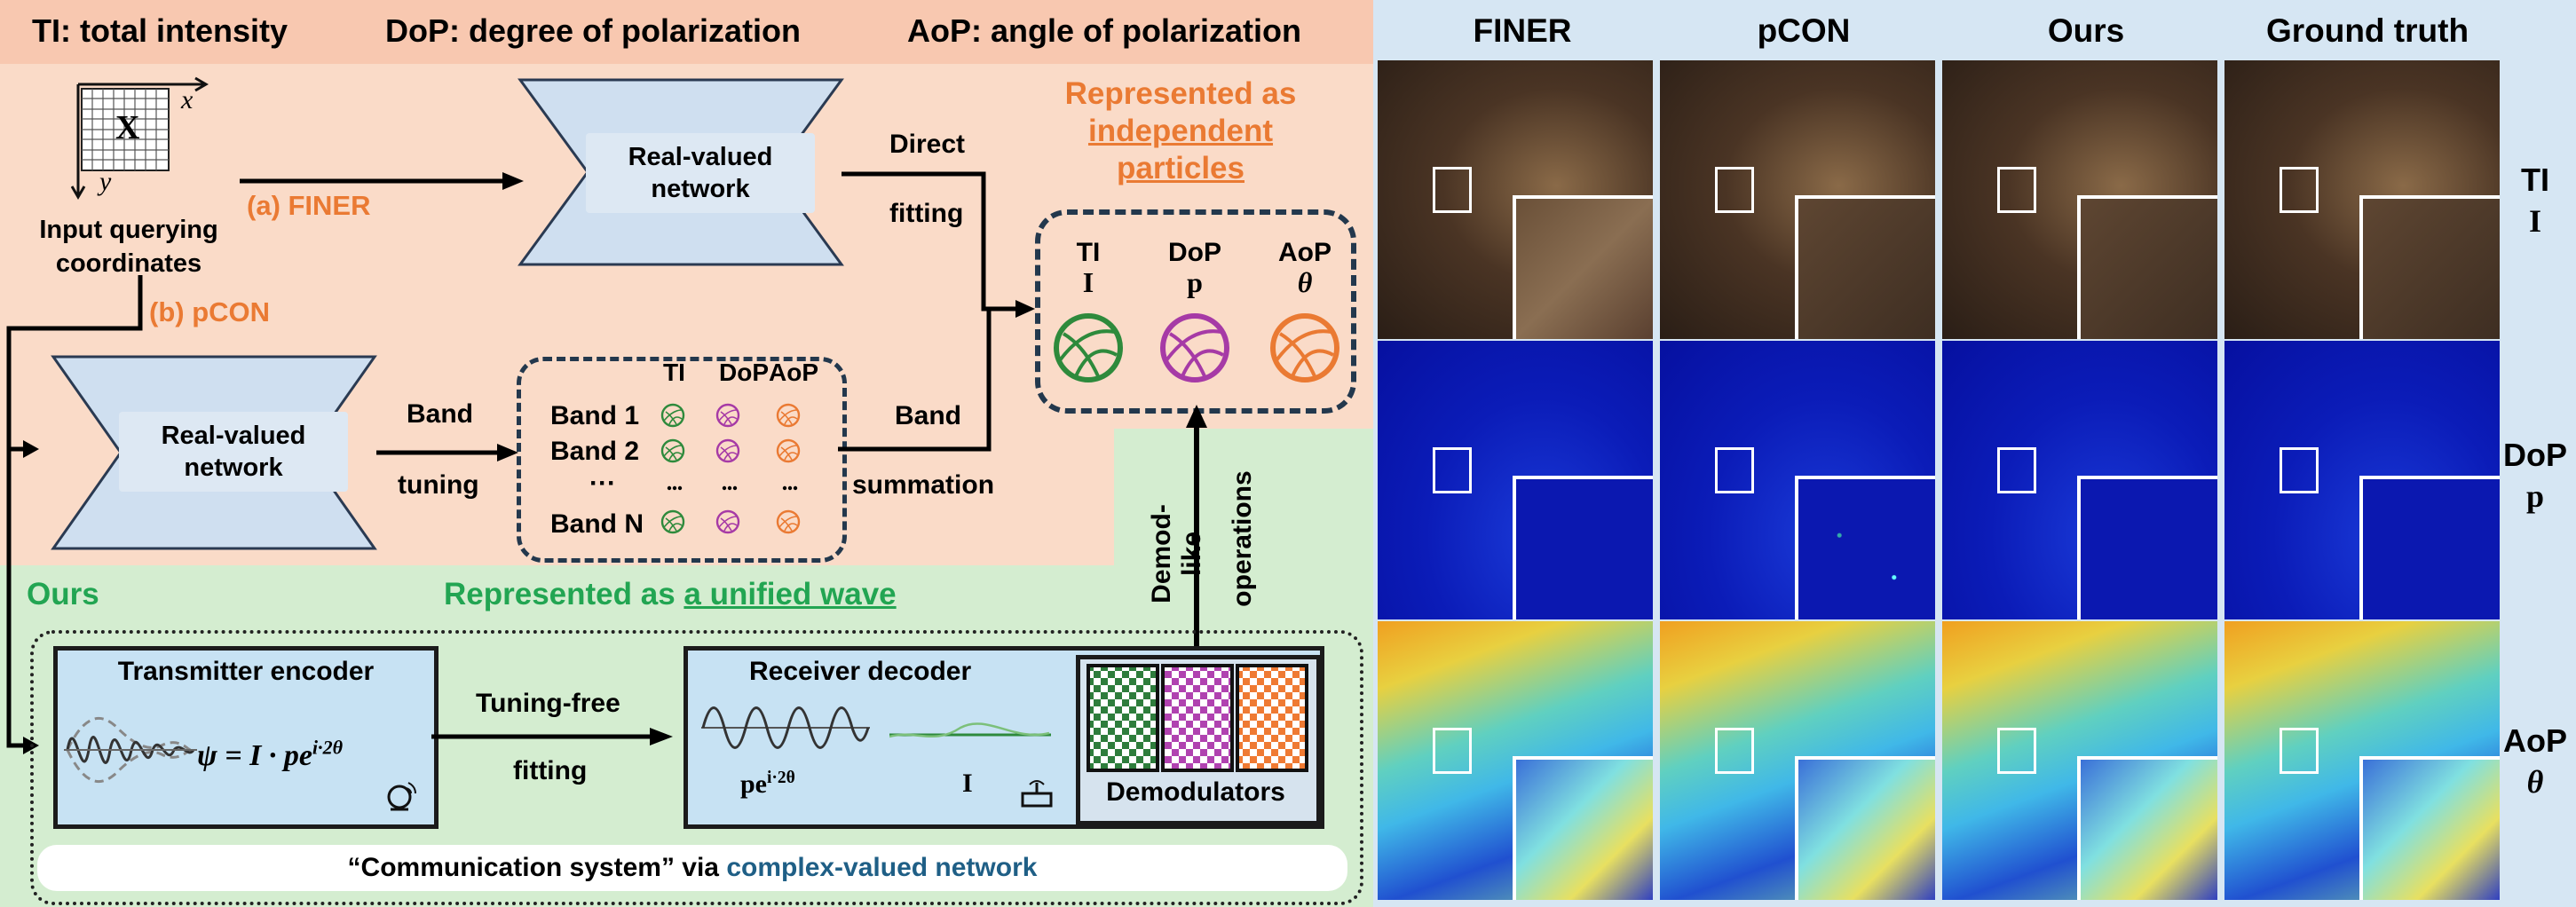 The width and height of the screenshot is (2576, 907). I want to click on tile-dop-ours, so click(2079, 480).